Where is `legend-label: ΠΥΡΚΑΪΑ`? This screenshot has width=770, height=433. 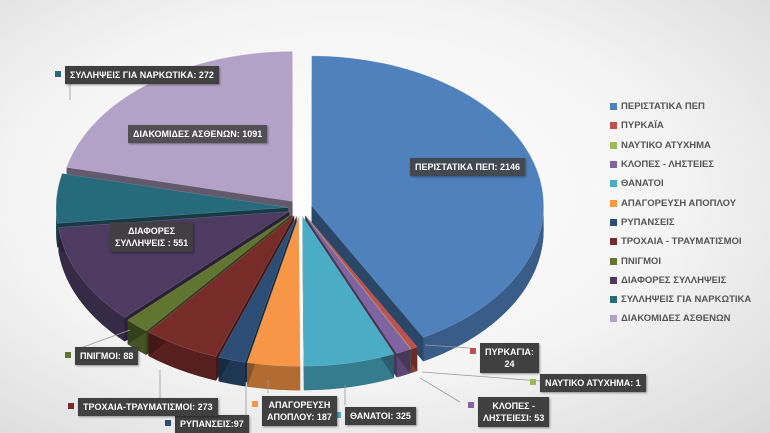 legend-label: ΠΥΡΚΑΪΑ is located at coordinates (642, 126).